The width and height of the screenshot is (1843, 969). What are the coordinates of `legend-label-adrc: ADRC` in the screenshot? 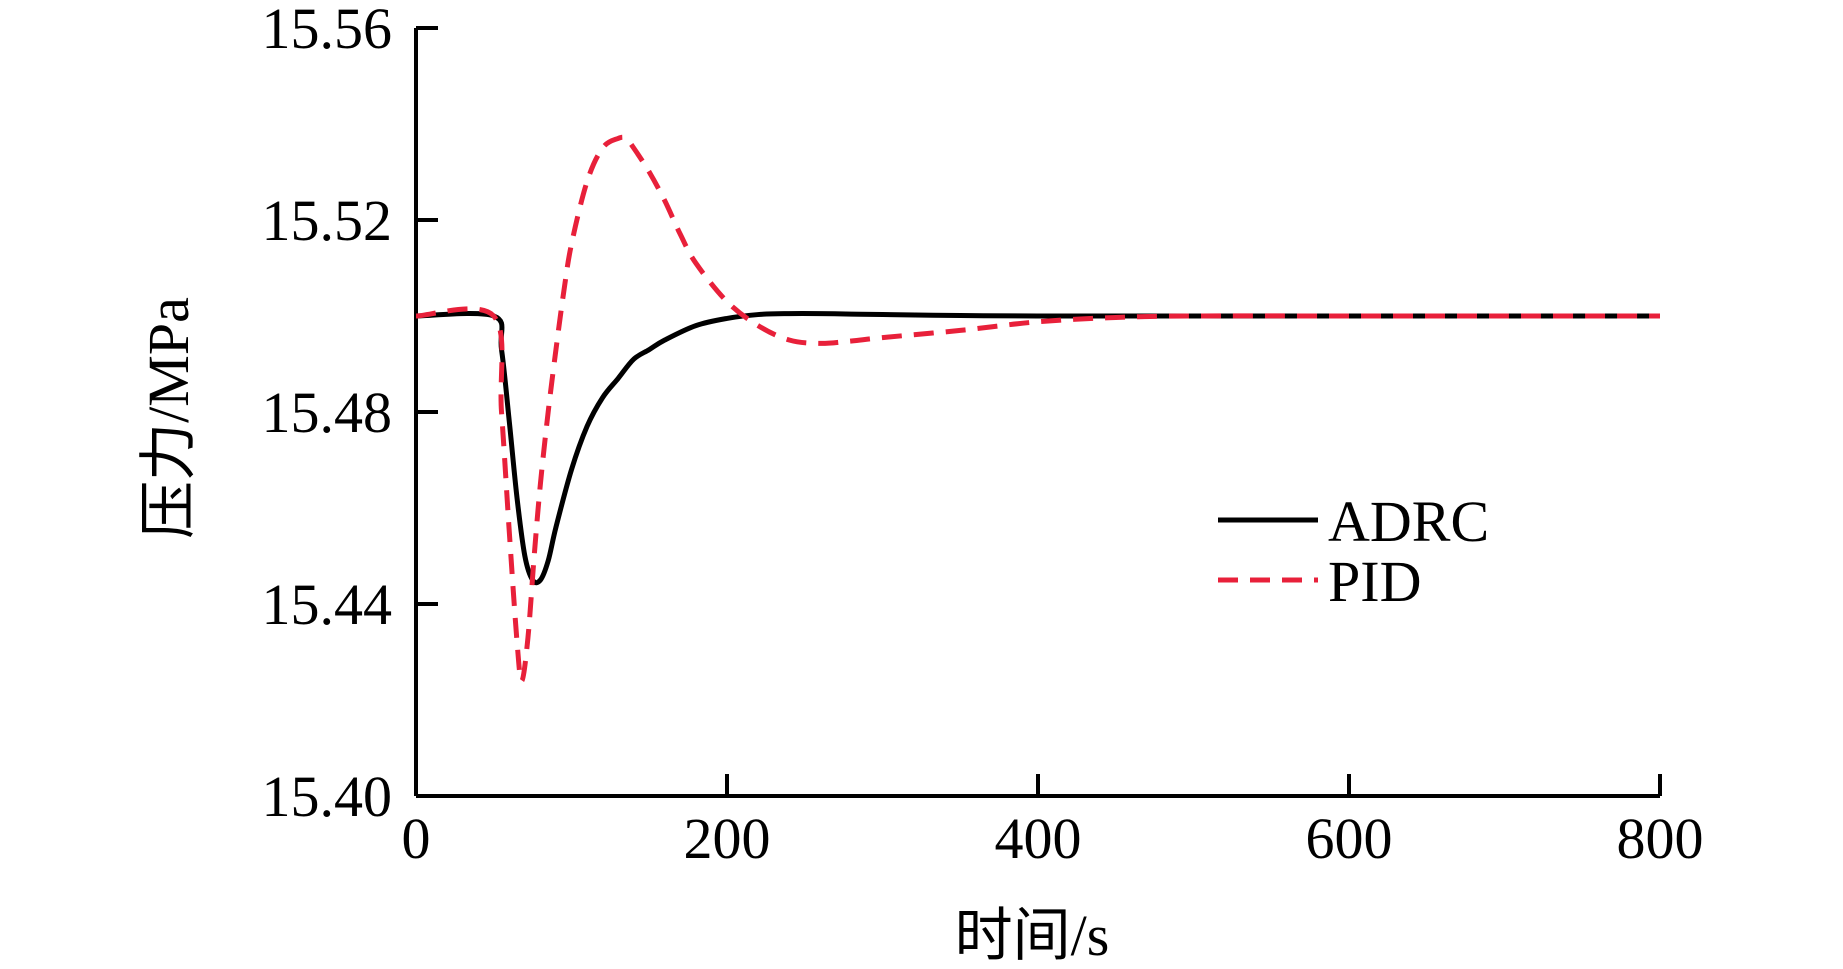 It's located at (1408, 521).